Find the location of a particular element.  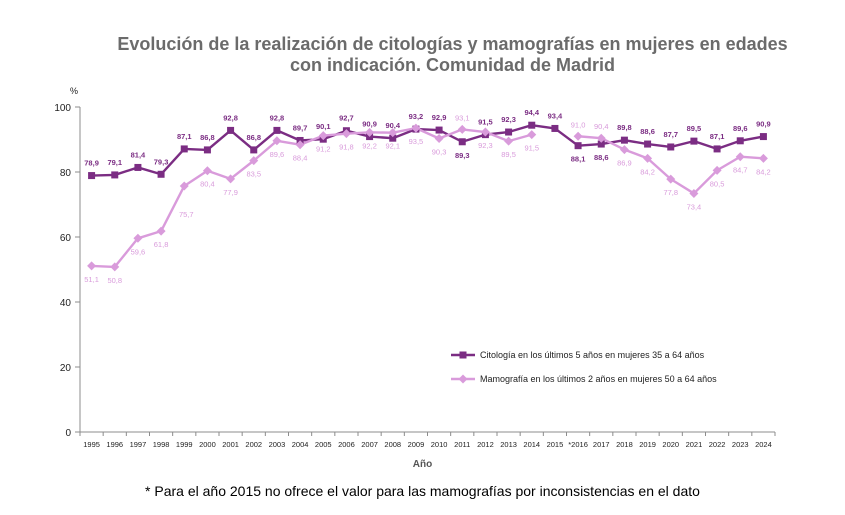

x-tick-label: 1997 is located at coordinates (138, 444).